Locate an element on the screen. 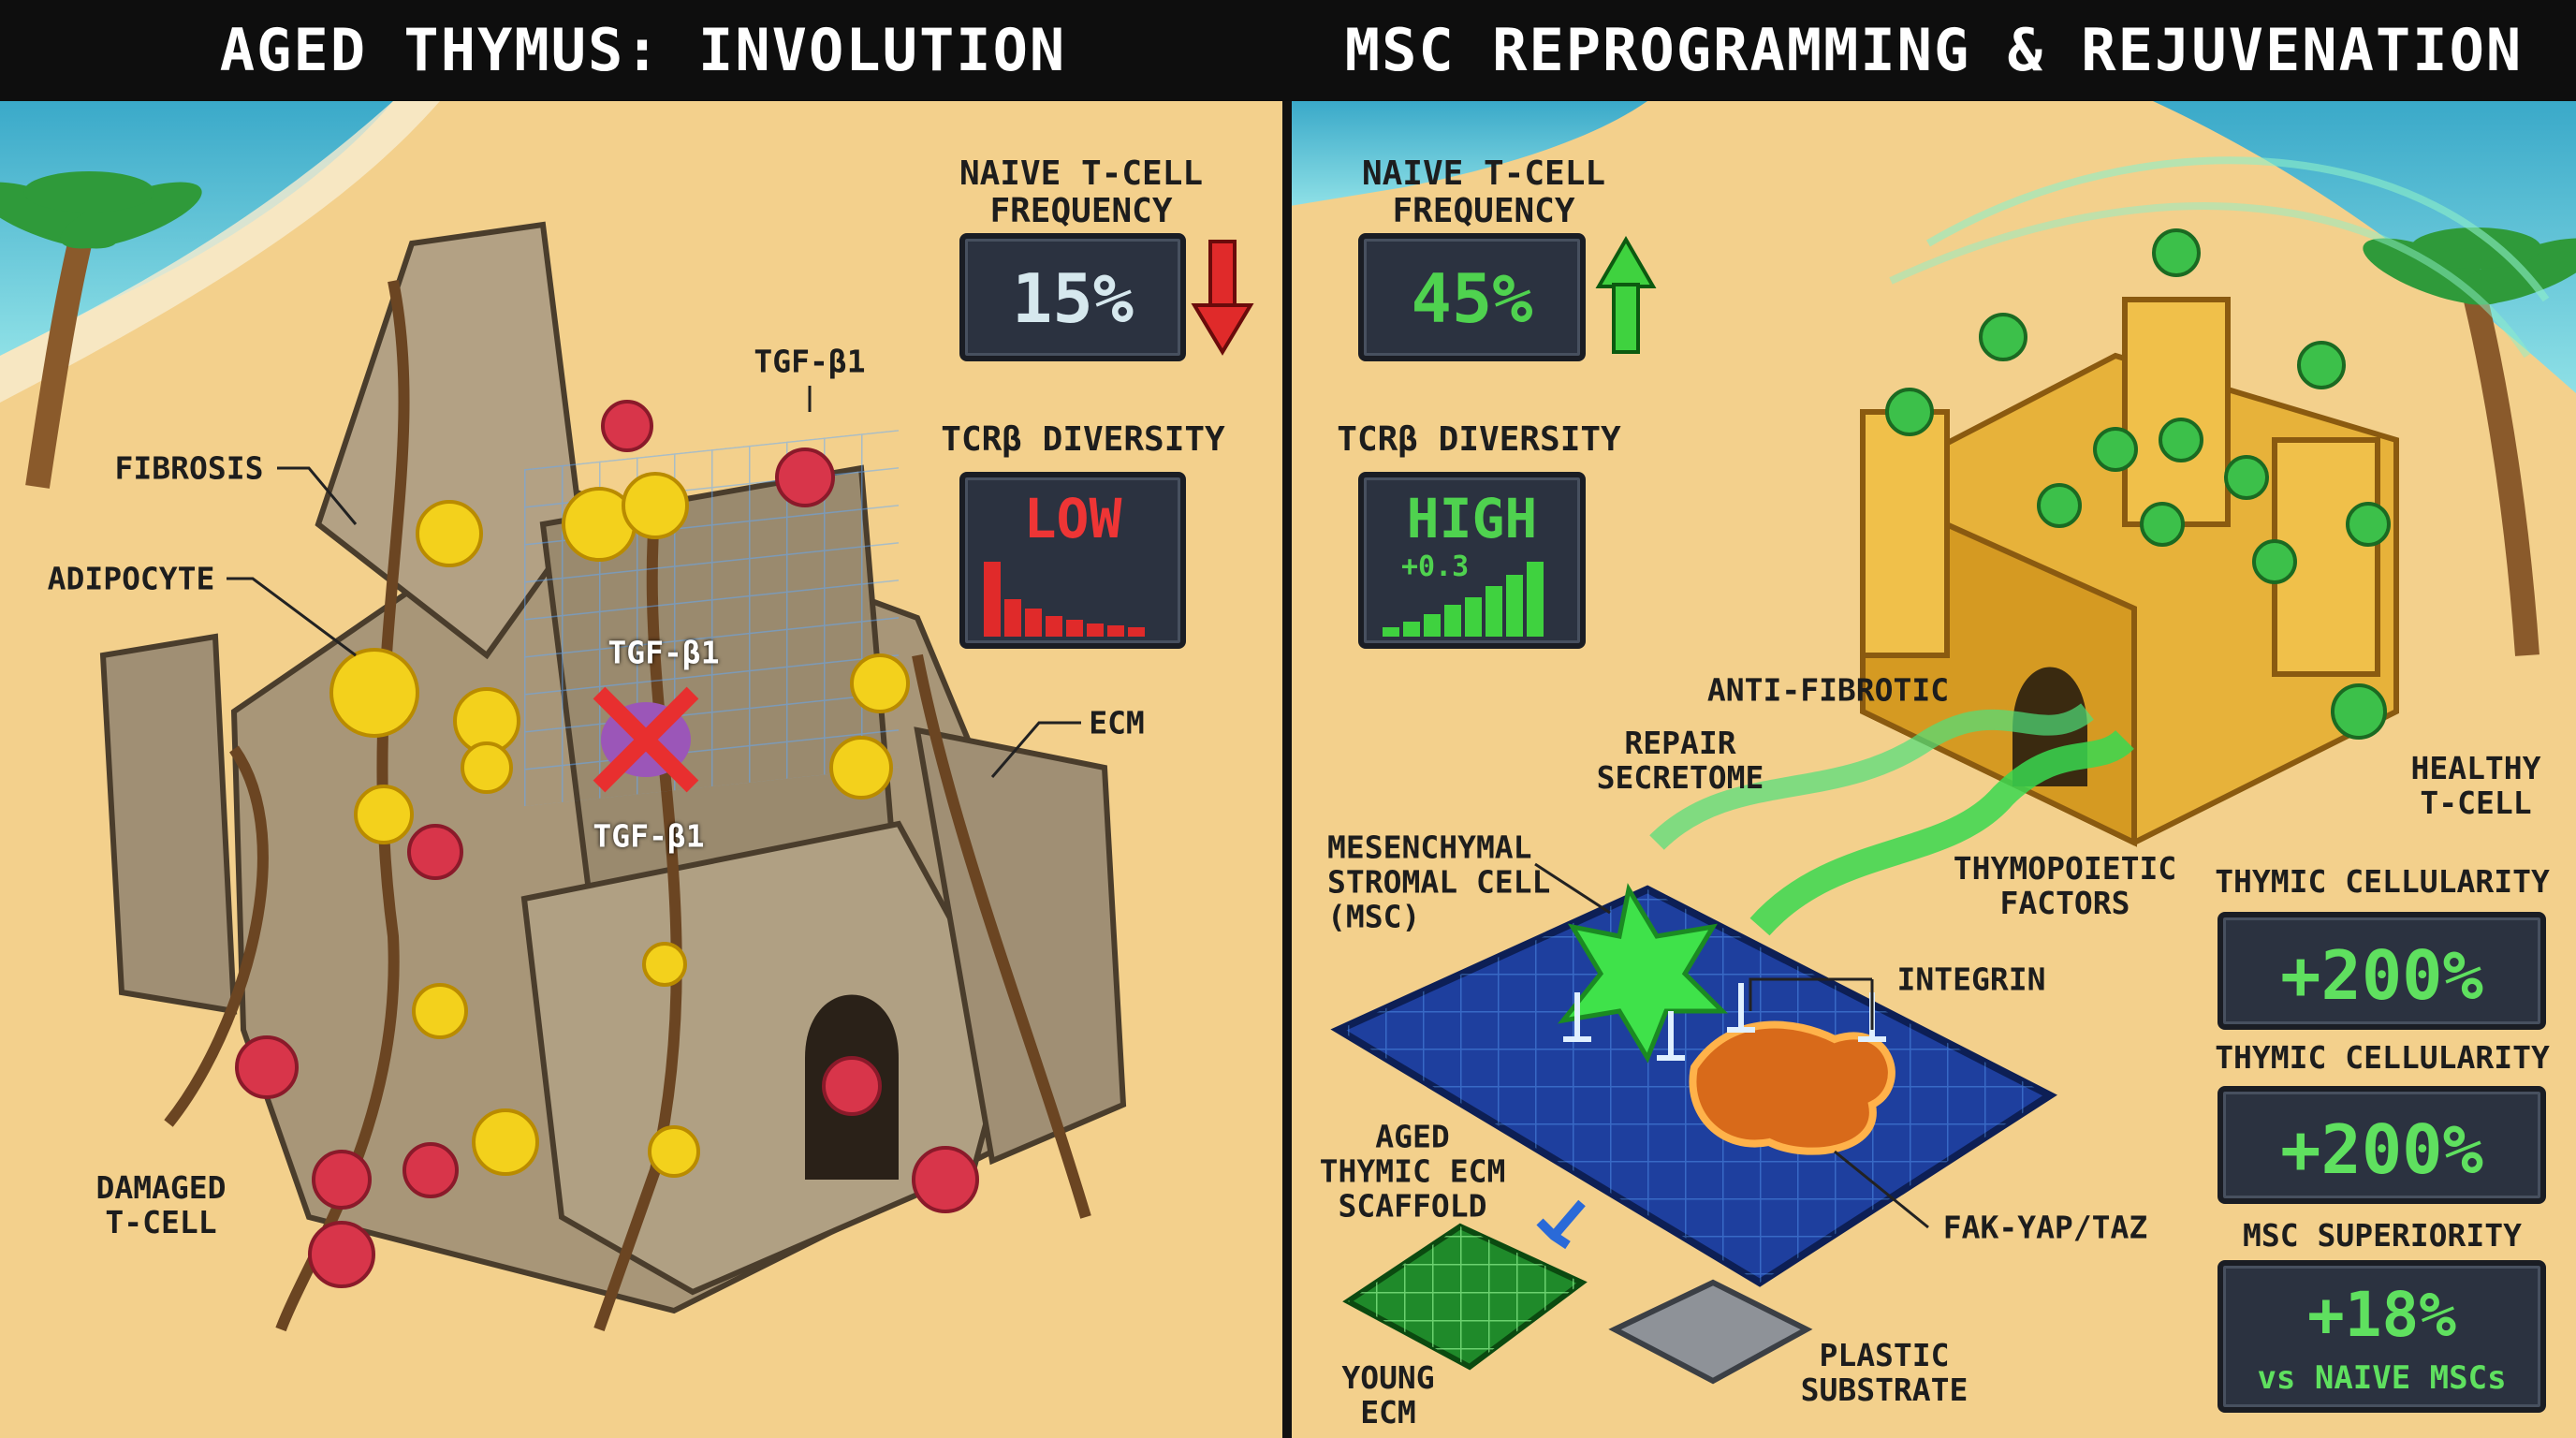  stat-box: LOW is located at coordinates (1072, 560).